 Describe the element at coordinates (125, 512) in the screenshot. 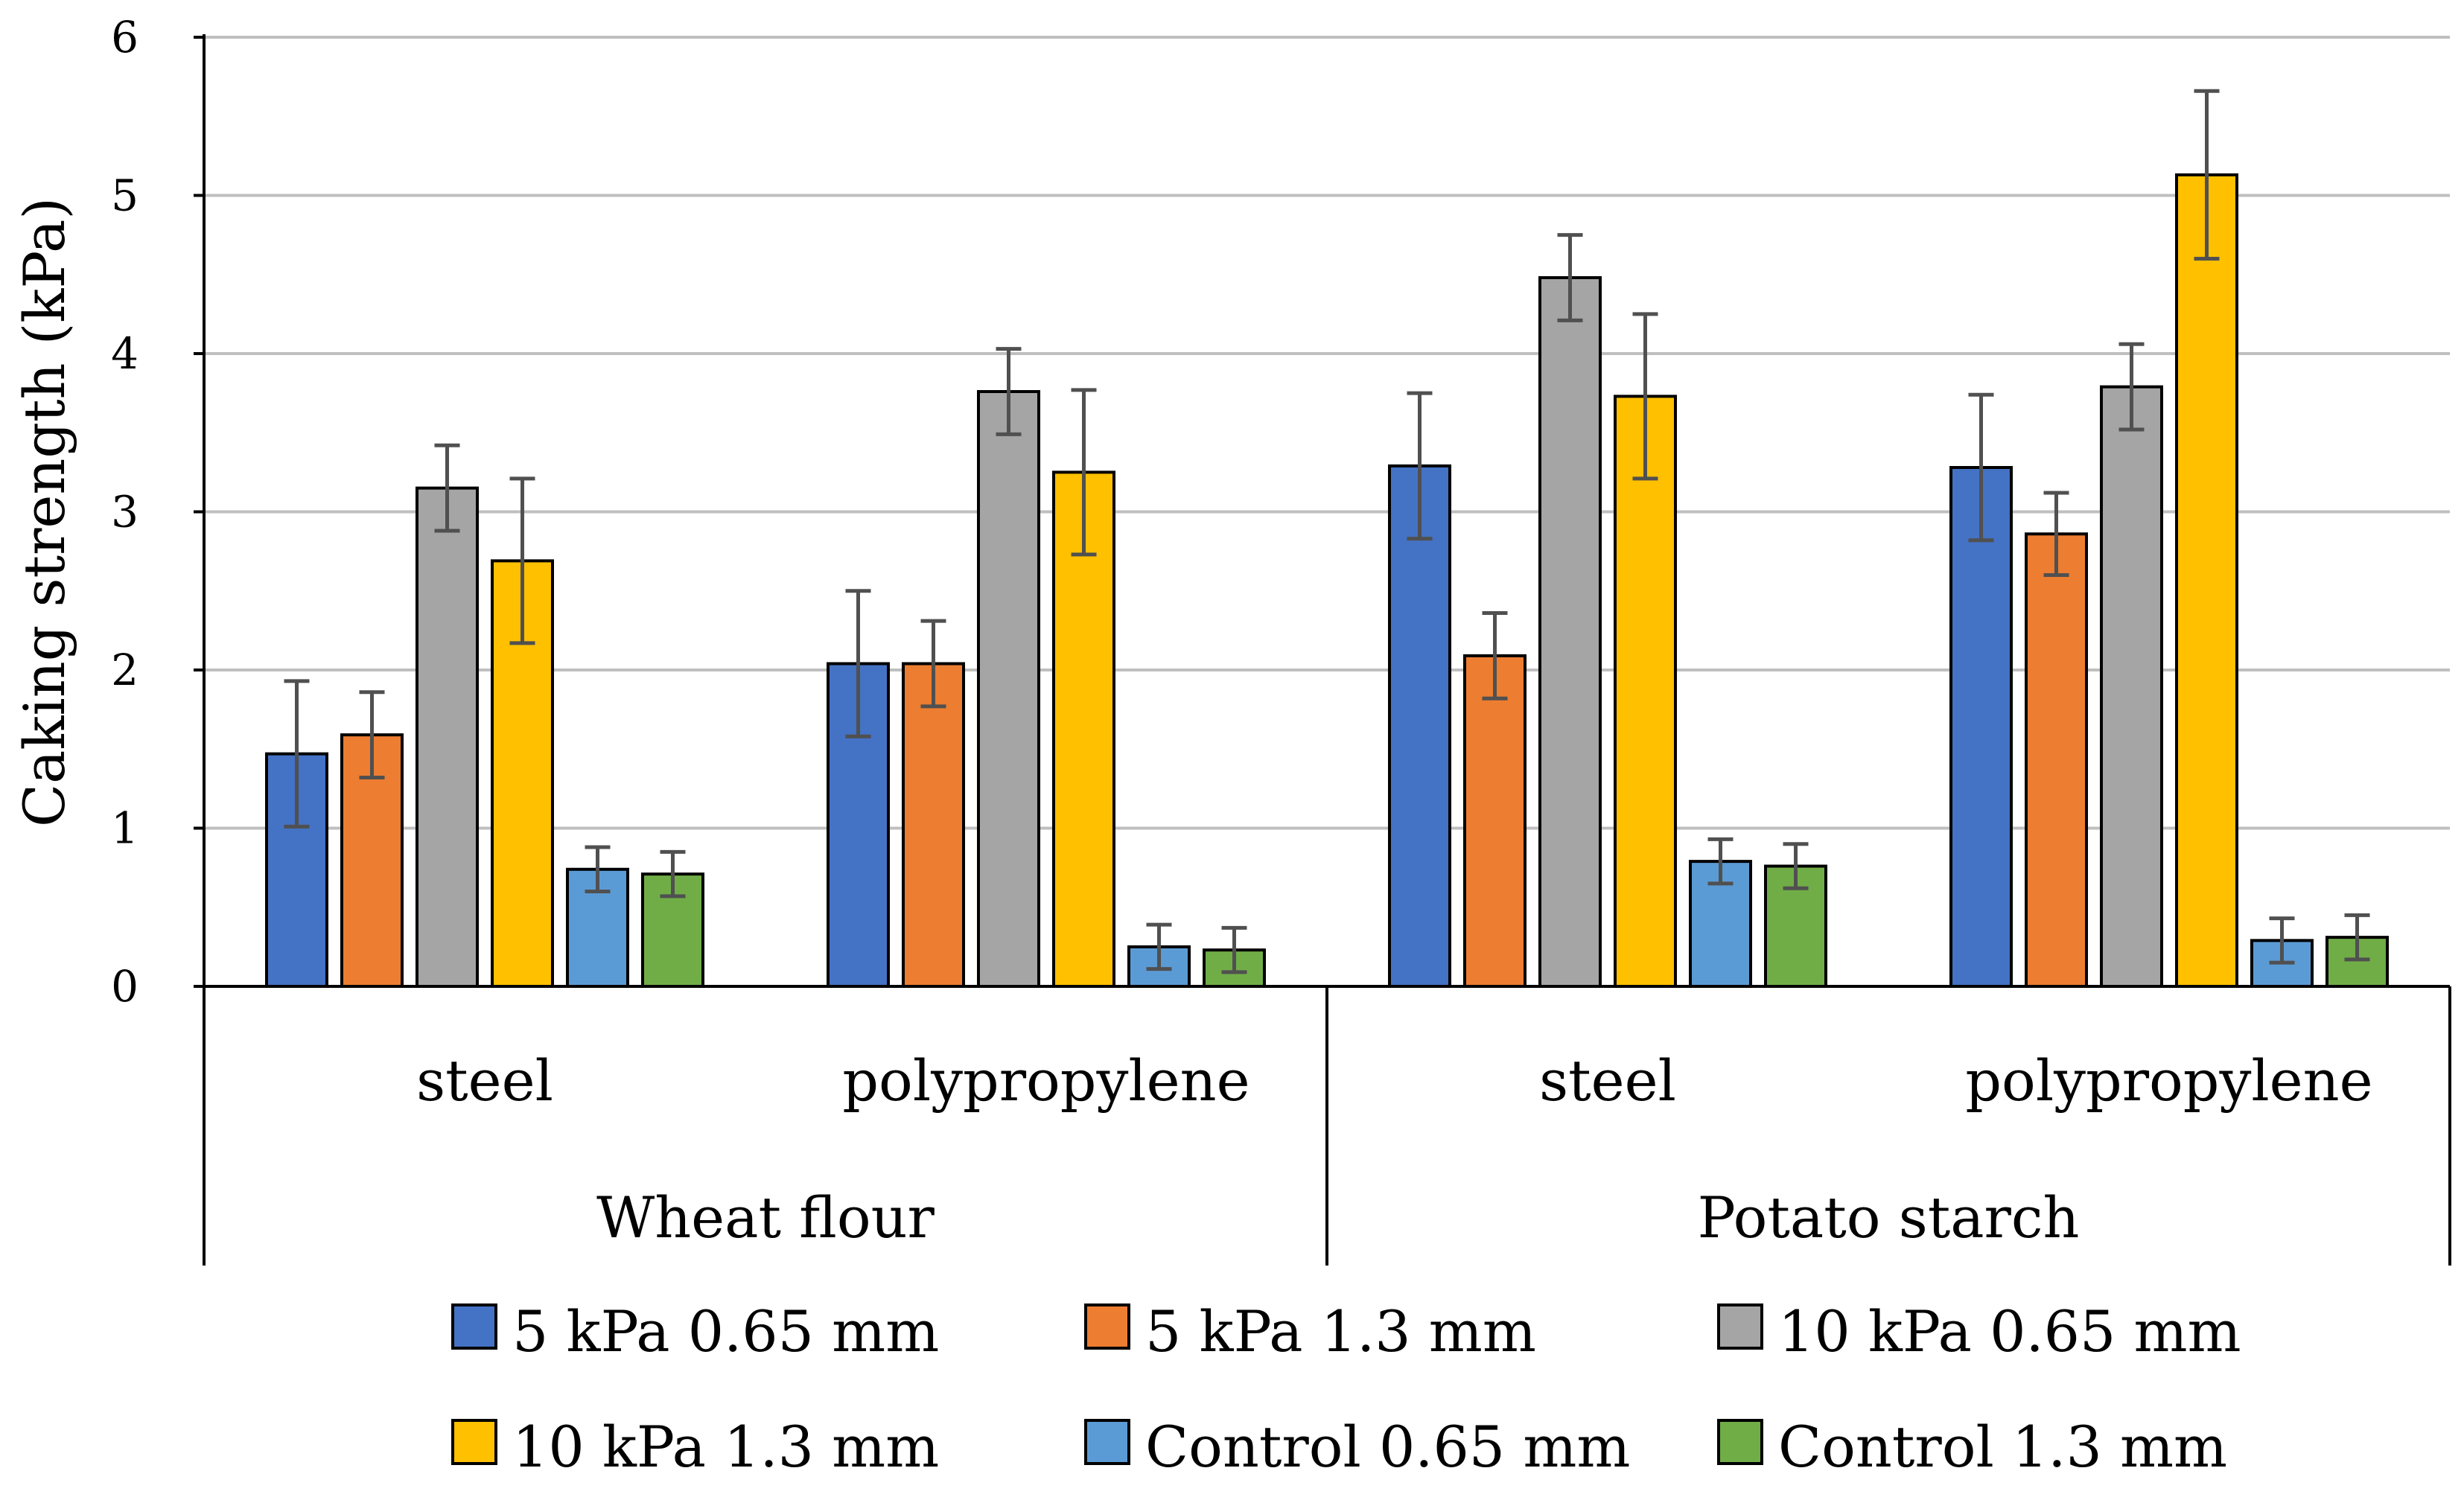

I see `y-tick-label: 3` at that location.